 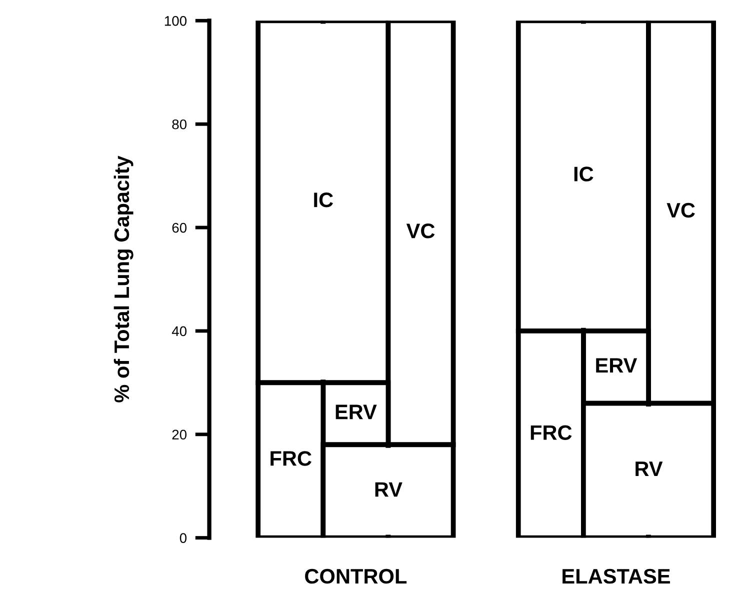 I want to click on series-label: FRC, so click(x=291, y=458).